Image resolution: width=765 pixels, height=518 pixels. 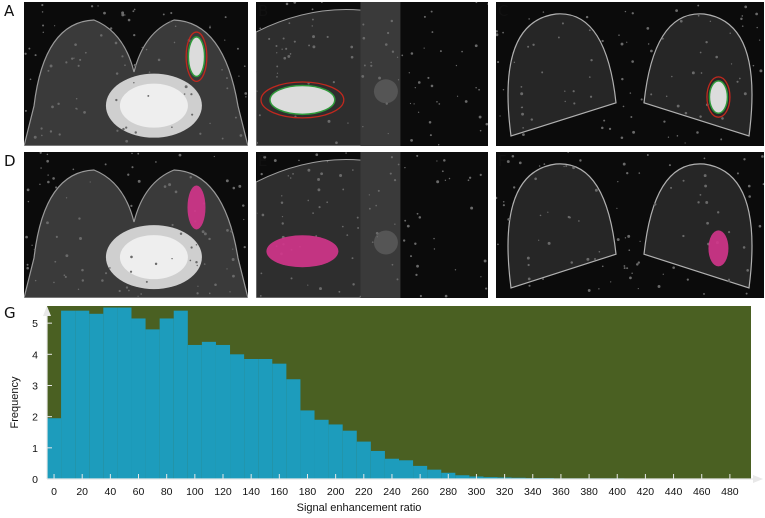 What do you see at coordinates (336, 492) in the screenshot?
I see `x-tick-label: 200` at bounding box center [336, 492].